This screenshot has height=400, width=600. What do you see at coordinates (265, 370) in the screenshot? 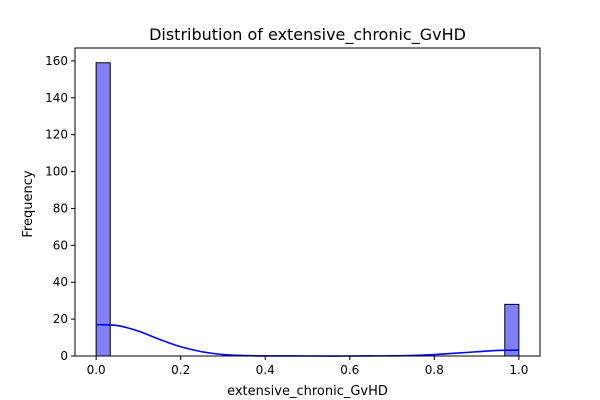
I see `x-tick-label: 0.4` at bounding box center [265, 370].